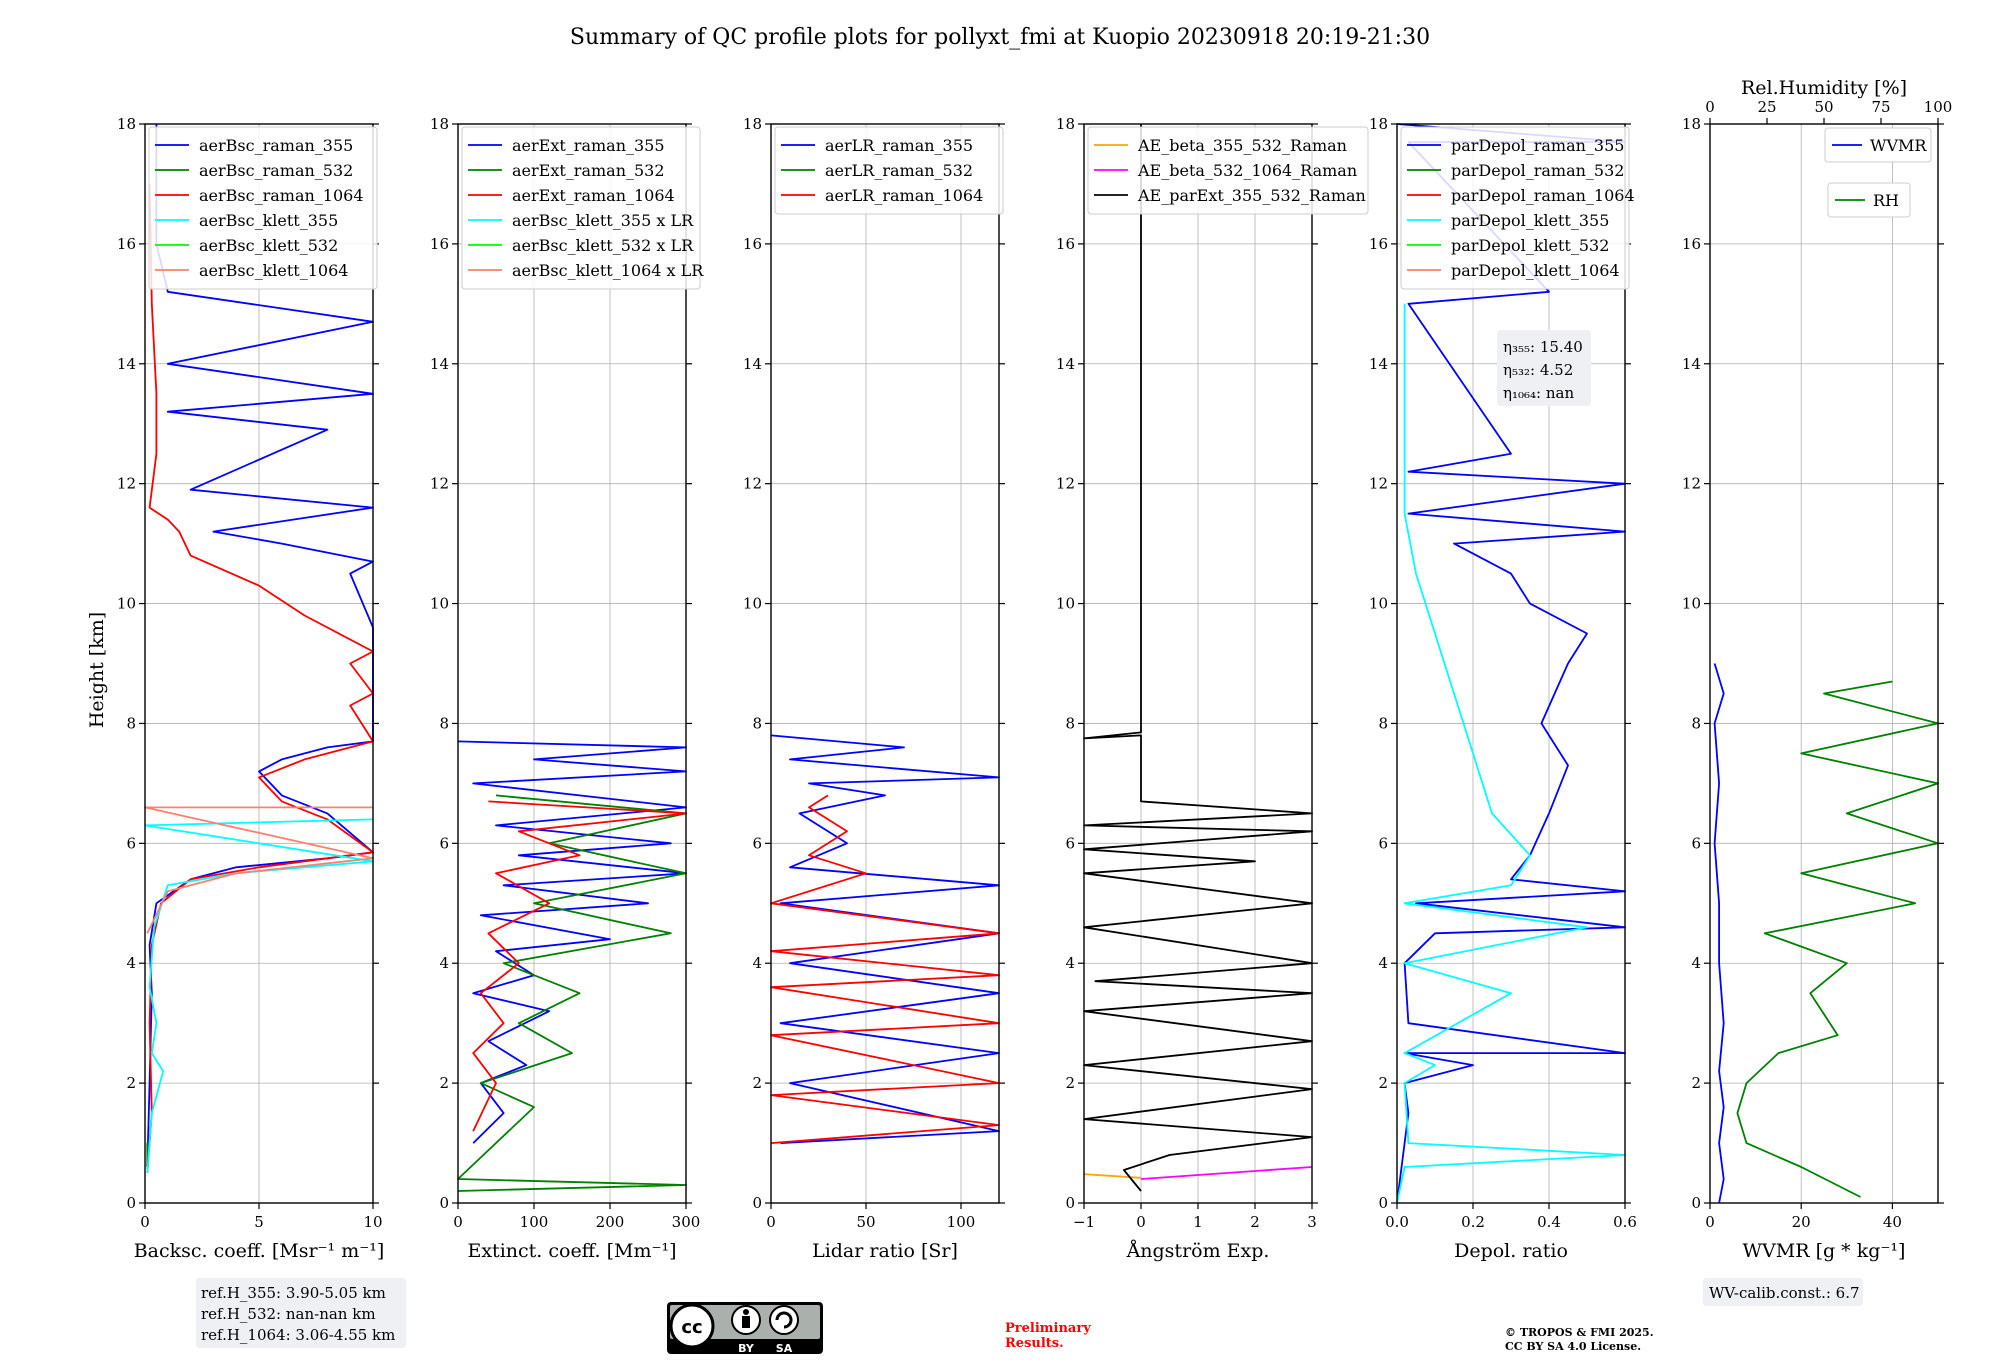  Describe the element at coordinates (273, 270) in the screenshot. I see `legend-label: aerBsc_klett_1064` at that location.